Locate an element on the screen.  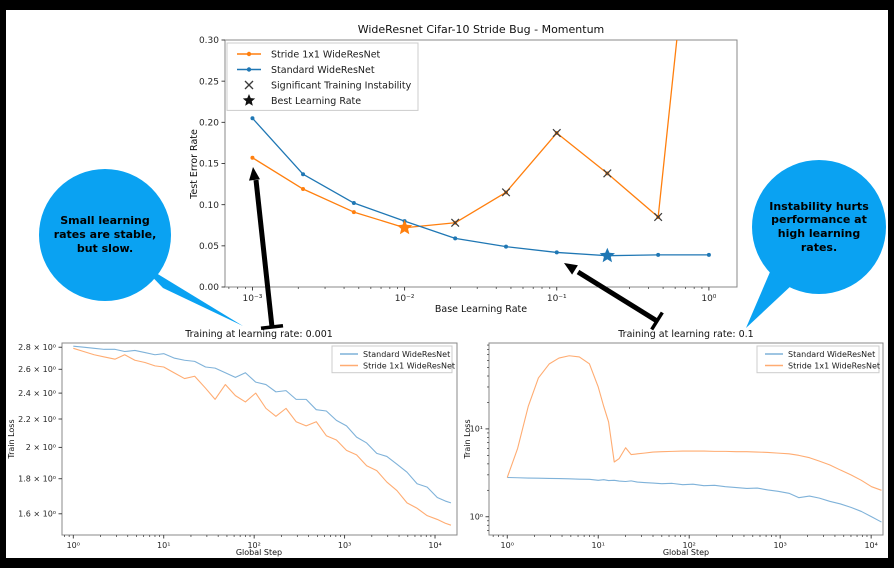
x-axis-label: Base Learning Rate is located at coordinates (481, 309).